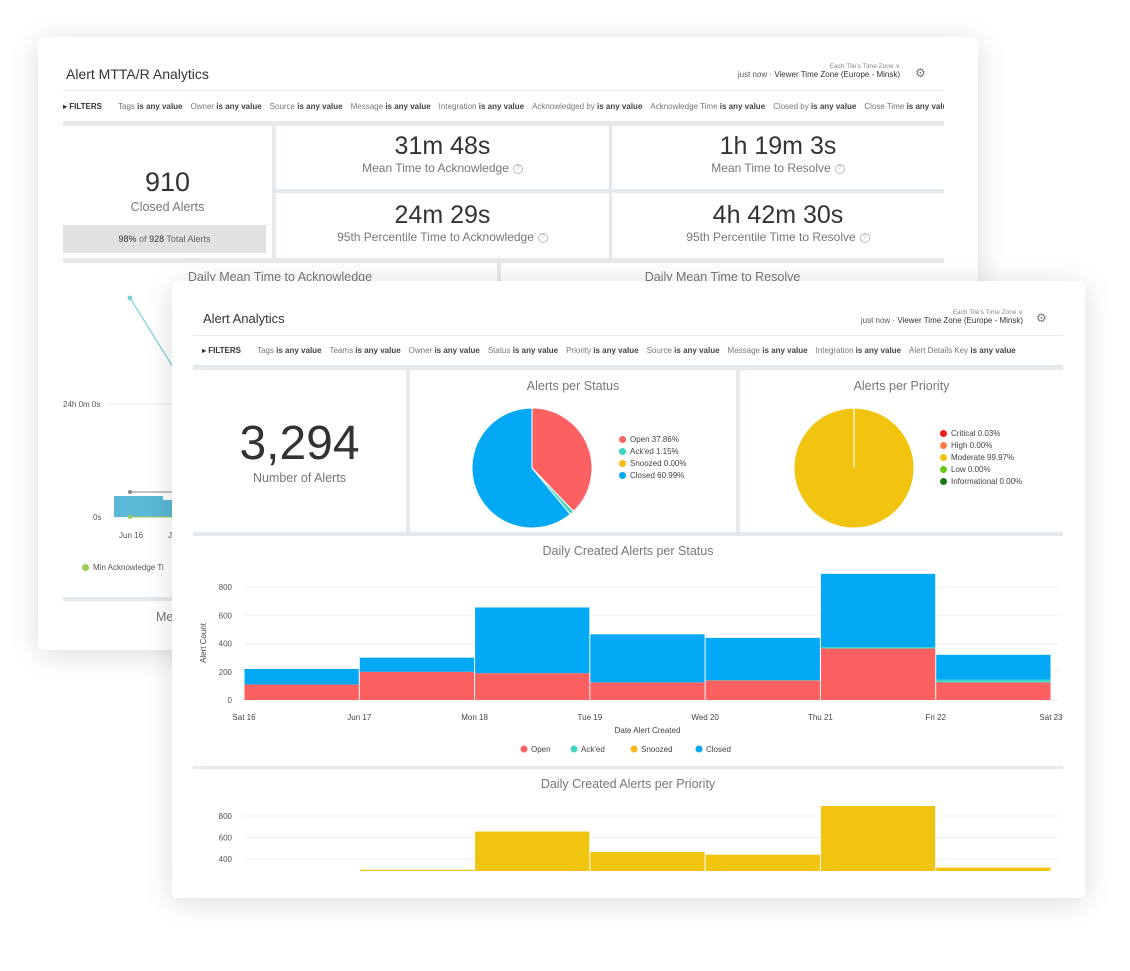  I want to click on metric-tile: 1h 19m 3s Mean Time to Resolve?, so click(778, 157).